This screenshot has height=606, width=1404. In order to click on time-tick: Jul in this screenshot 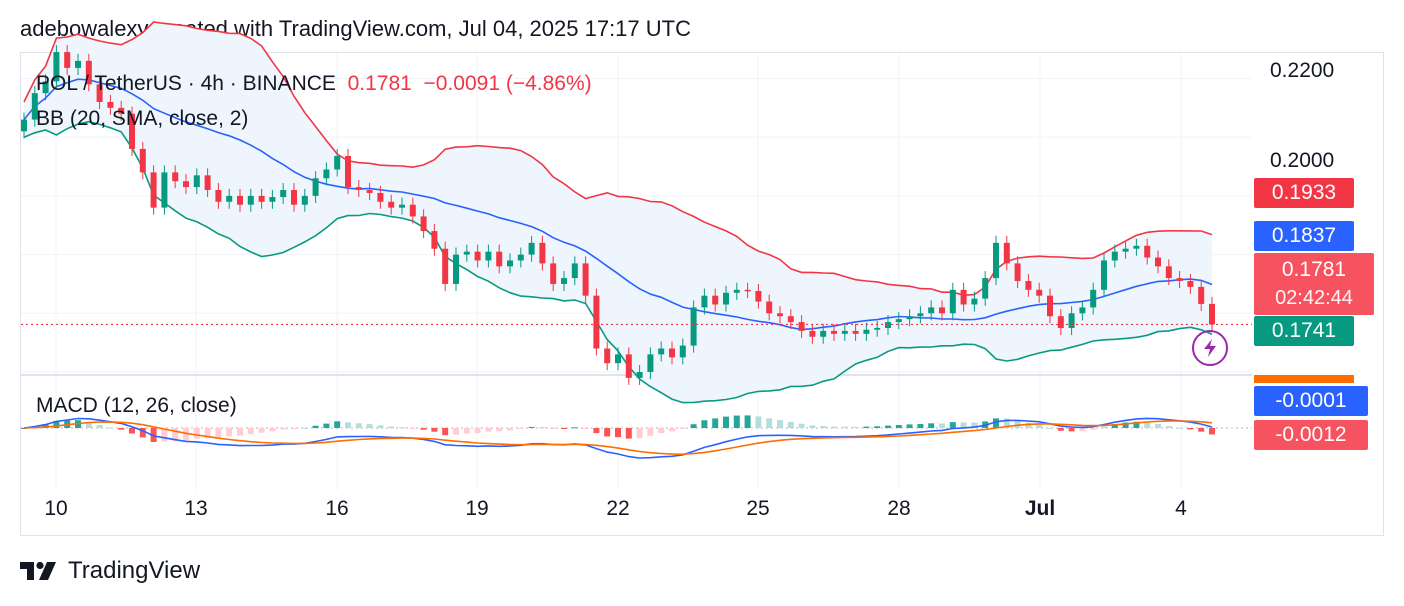, I will do `click(1040, 508)`.